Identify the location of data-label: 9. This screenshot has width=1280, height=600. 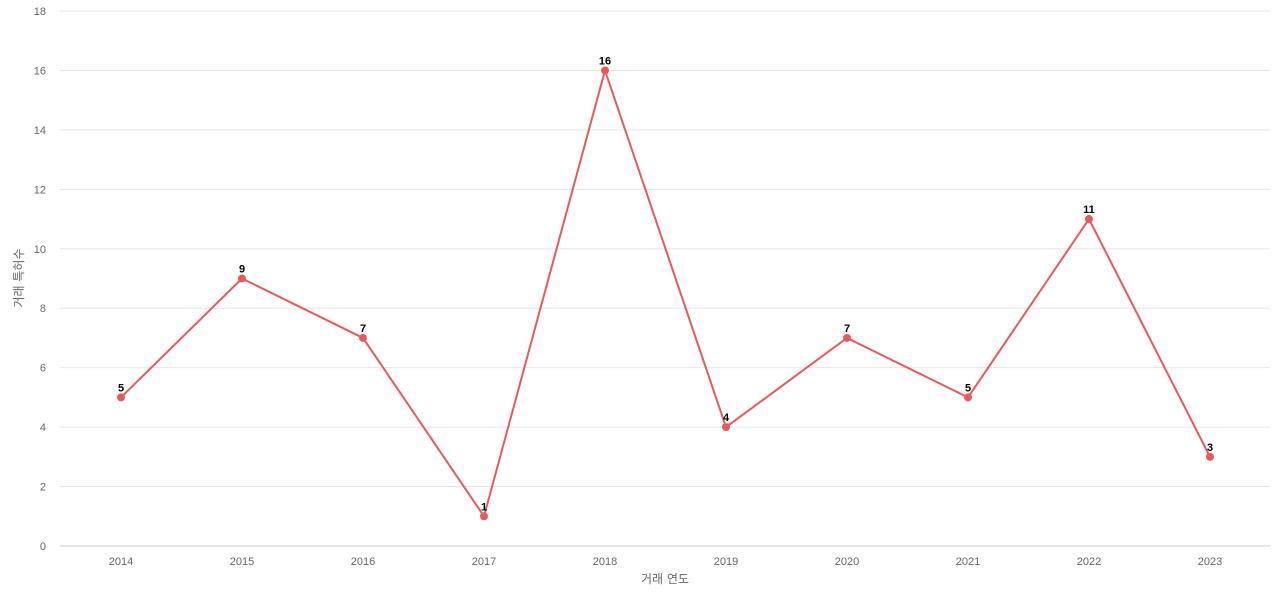
(242, 270).